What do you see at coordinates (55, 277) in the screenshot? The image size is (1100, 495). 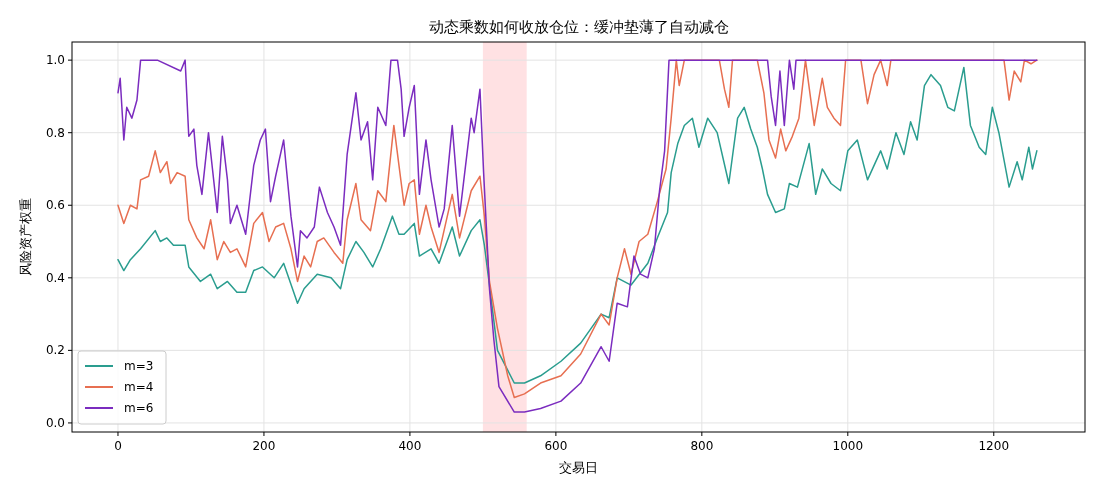 I see `y-tick-label: 0.4` at bounding box center [55, 277].